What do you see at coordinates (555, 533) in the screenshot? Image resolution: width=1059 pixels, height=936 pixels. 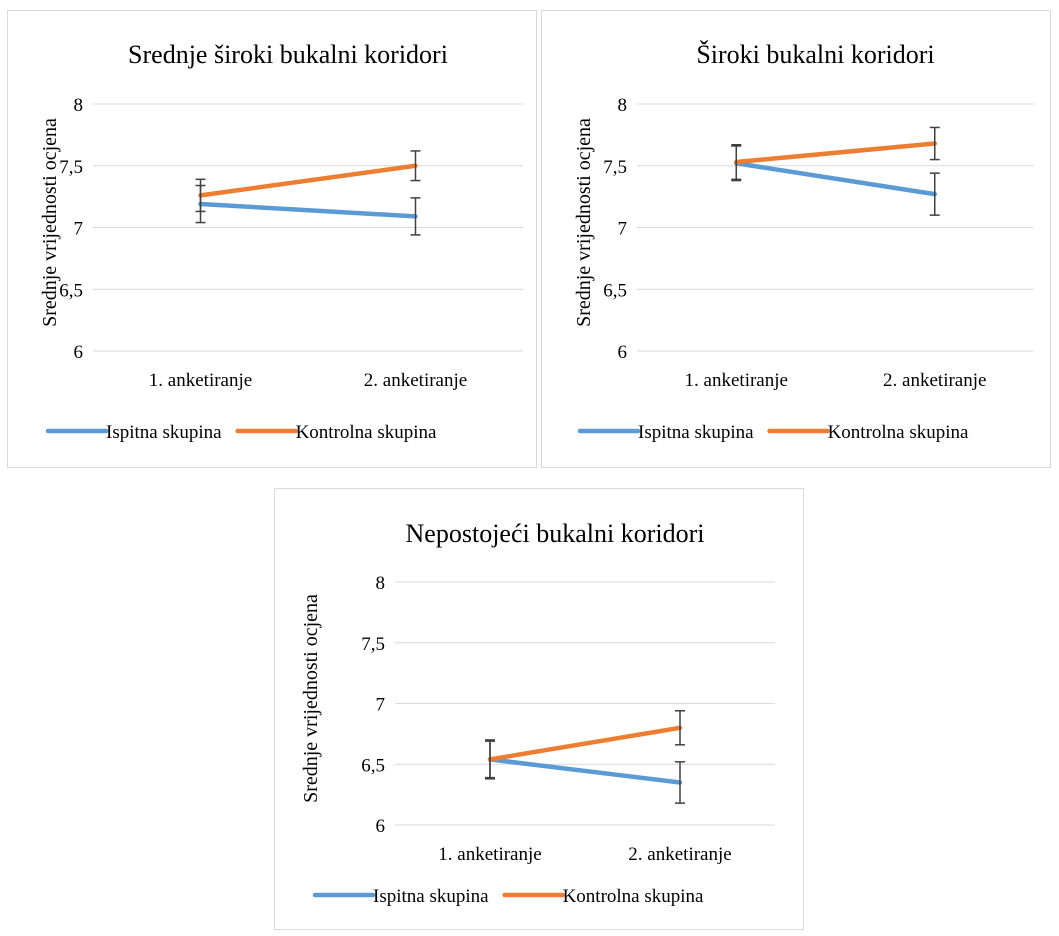 I see `chart-title: Nepostojeći bukalni koridori` at bounding box center [555, 533].